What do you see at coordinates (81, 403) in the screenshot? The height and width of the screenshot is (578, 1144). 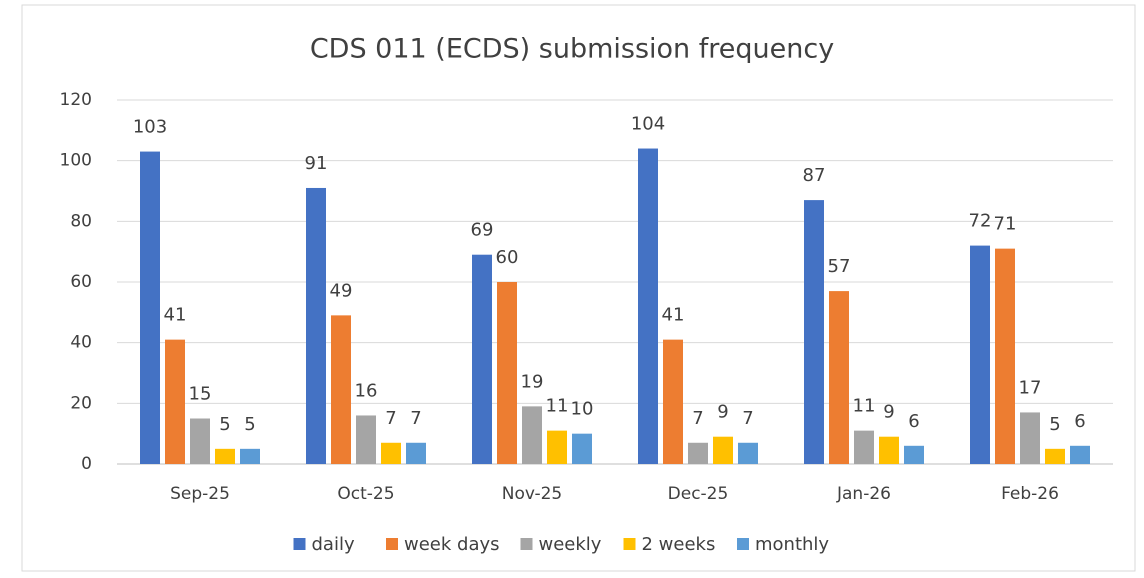 I see `y-tick-label: 20` at bounding box center [81, 403].